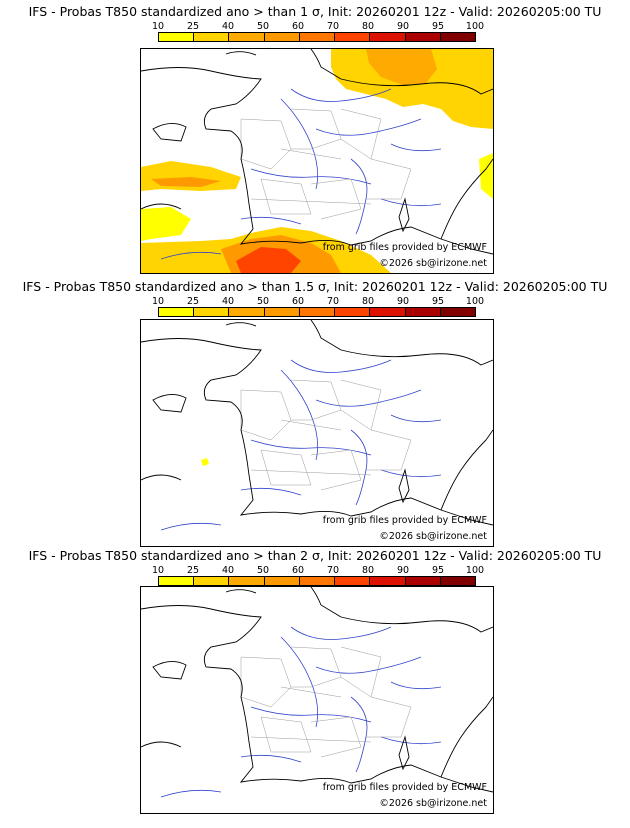 This screenshot has width=630, height=828. What do you see at coordinates (186, 182) in the screenshot?
I see `shade-atlantic-core` at bounding box center [186, 182].